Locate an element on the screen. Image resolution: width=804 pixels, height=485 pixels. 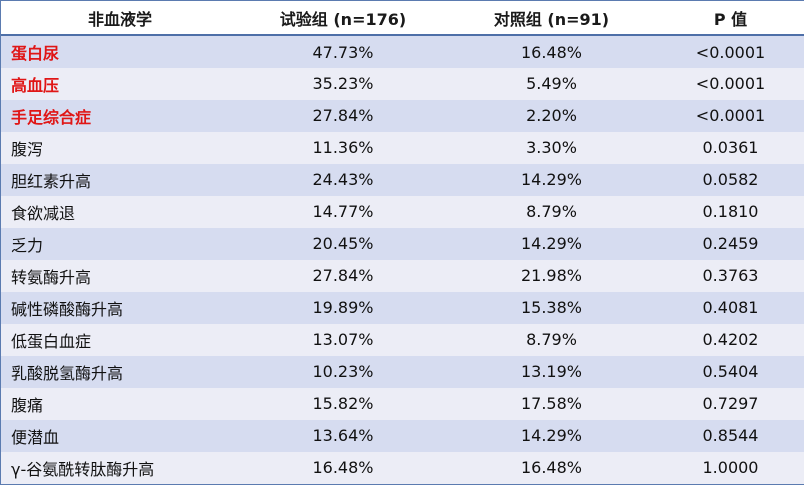
table-header: 非血液学 试验组 (n=176) 对照组 (n=91) P 值 is located at coordinates (402, 18).